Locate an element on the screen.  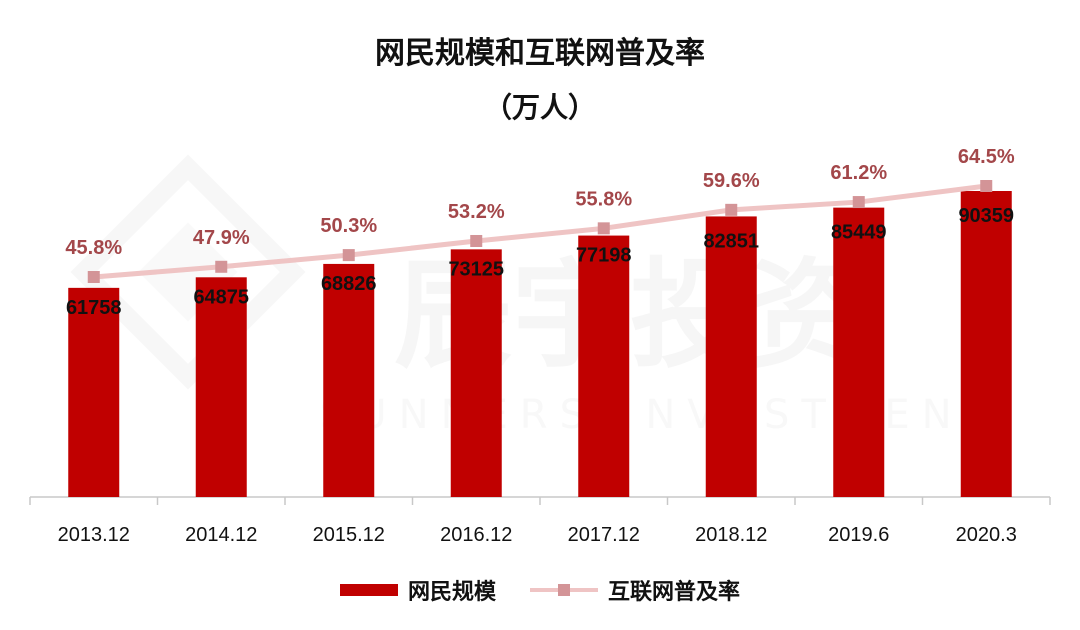
penetration-marker-2020.3 is located at coordinates (986, 186).